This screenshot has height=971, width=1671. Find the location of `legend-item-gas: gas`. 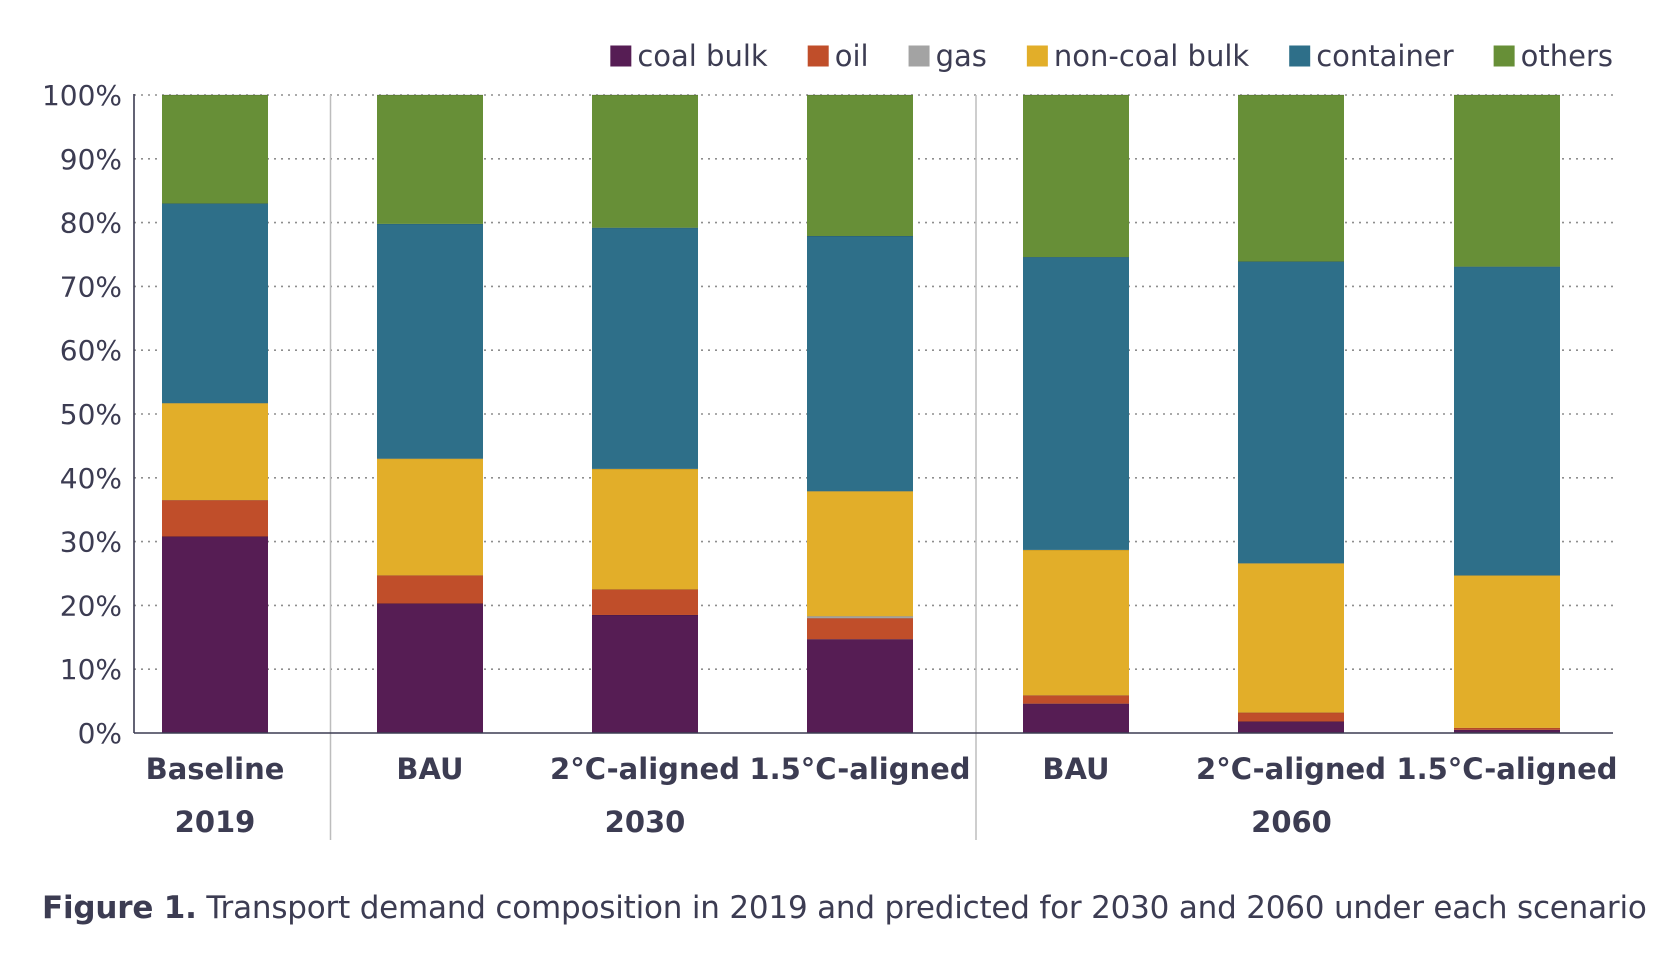

legend-item-gas: gas is located at coordinates (947, 56).